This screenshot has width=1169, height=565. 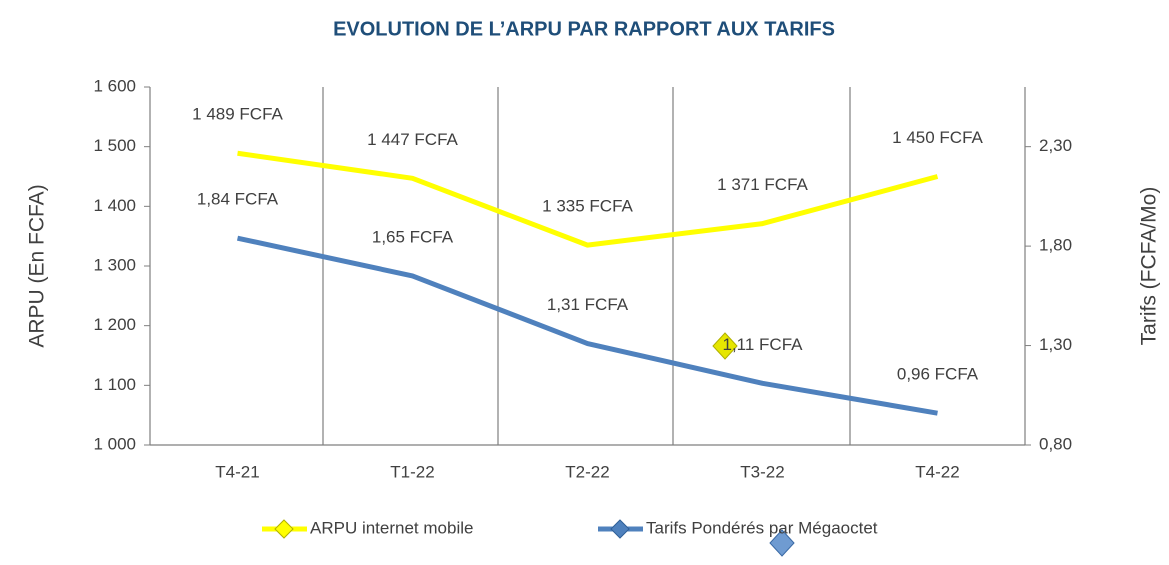 What do you see at coordinates (762, 184) in the screenshot?
I see `data-label: 1 371 FCFA` at bounding box center [762, 184].